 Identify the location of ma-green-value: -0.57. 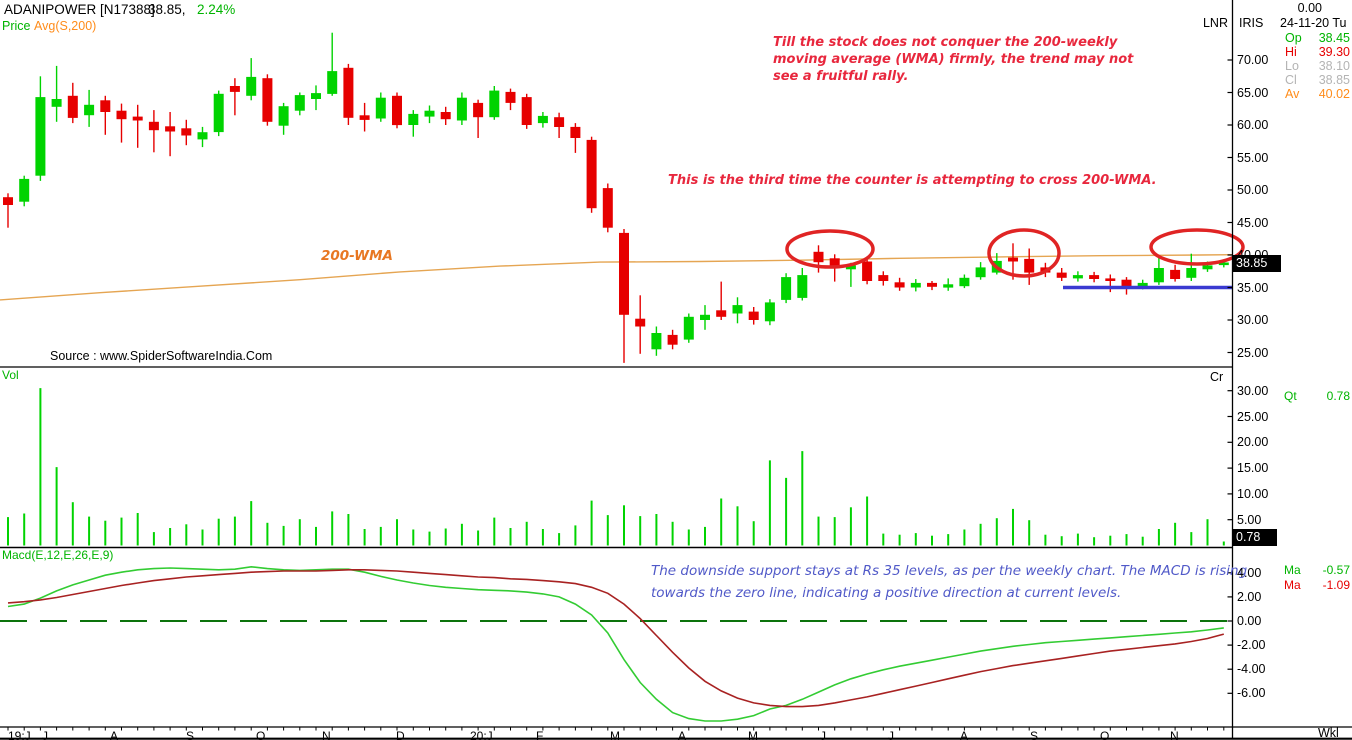
(1336, 570).